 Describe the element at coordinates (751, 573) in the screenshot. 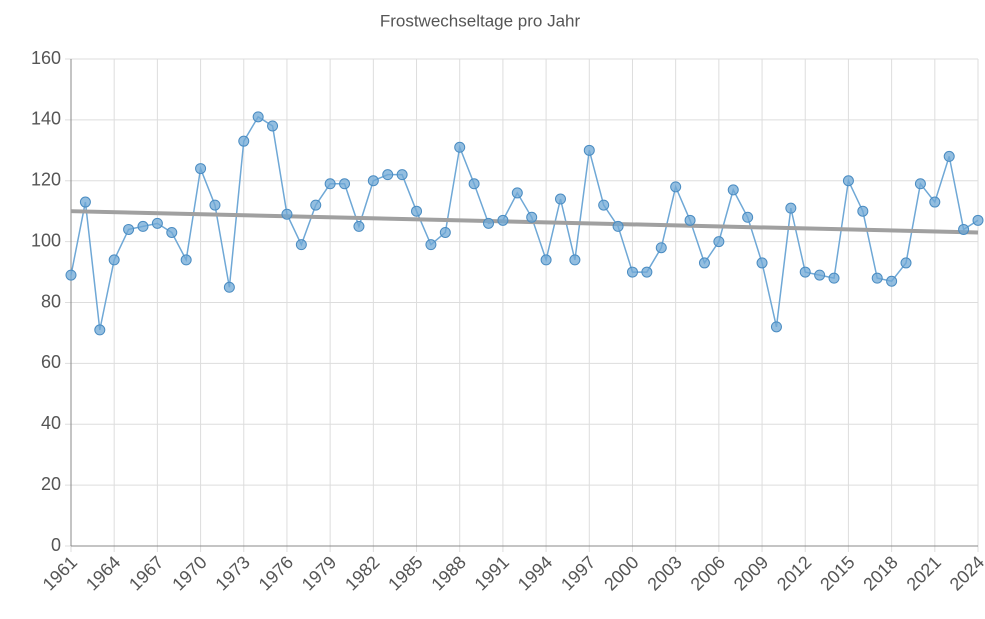

I see `x-tick-label: 2009` at that location.